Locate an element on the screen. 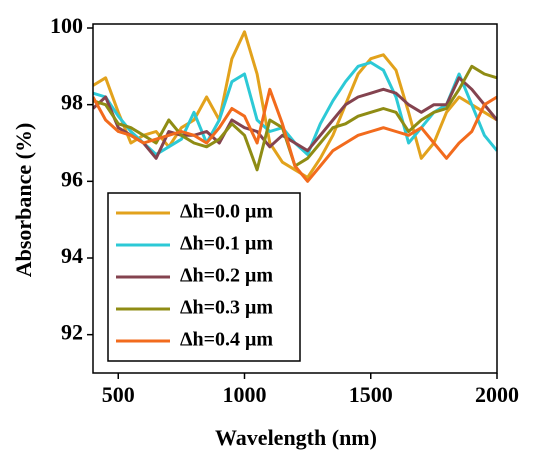 This screenshot has height=474, width=550. y-tick-label: 96 is located at coordinates (72, 178).